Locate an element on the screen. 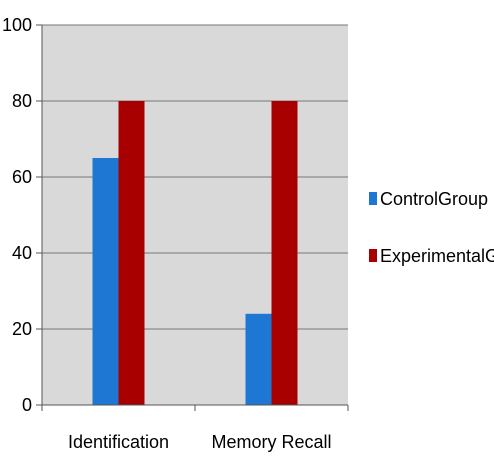  legend-label: ControlGroup is located at coordinates (434, 199).